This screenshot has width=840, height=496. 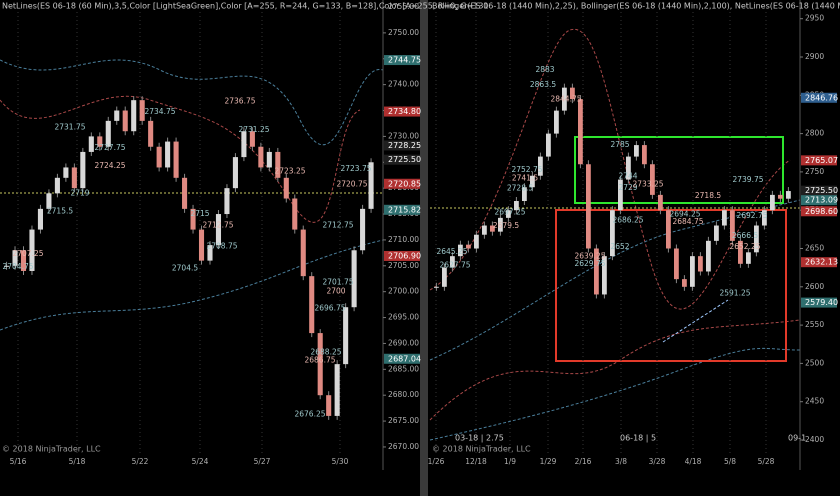 I want to click on price-tag-label: 2725.50, so click(x=821, y=190).